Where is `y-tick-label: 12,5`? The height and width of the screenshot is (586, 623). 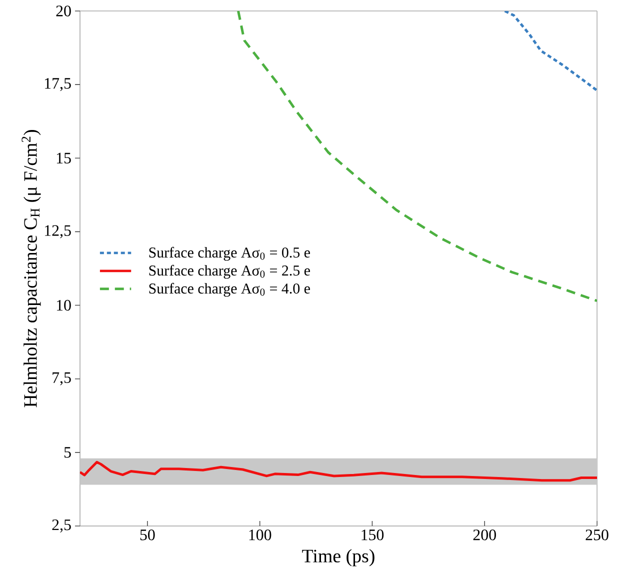 y-tick-label: 12,5 is located at coordinates (58, 231).